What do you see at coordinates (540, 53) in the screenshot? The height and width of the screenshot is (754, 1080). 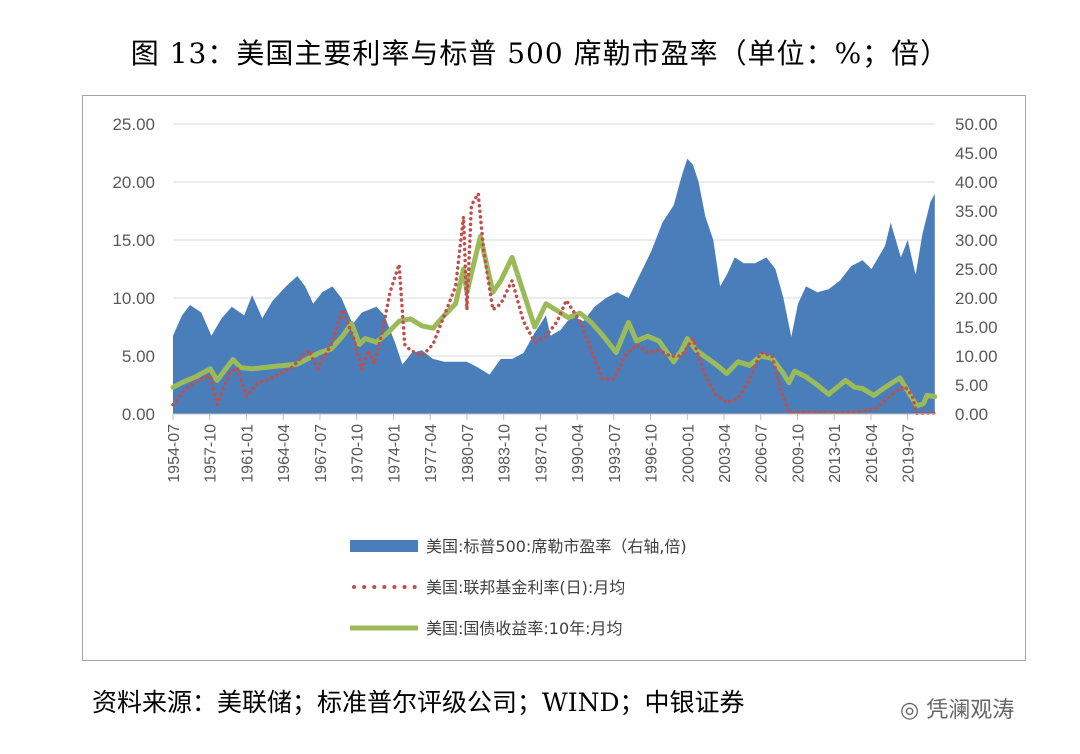 I see `chart-title: 图 13：美国主要利率与标普 500 席勒市盈率（单位：%；倍）` at bounding box center [540, 53].